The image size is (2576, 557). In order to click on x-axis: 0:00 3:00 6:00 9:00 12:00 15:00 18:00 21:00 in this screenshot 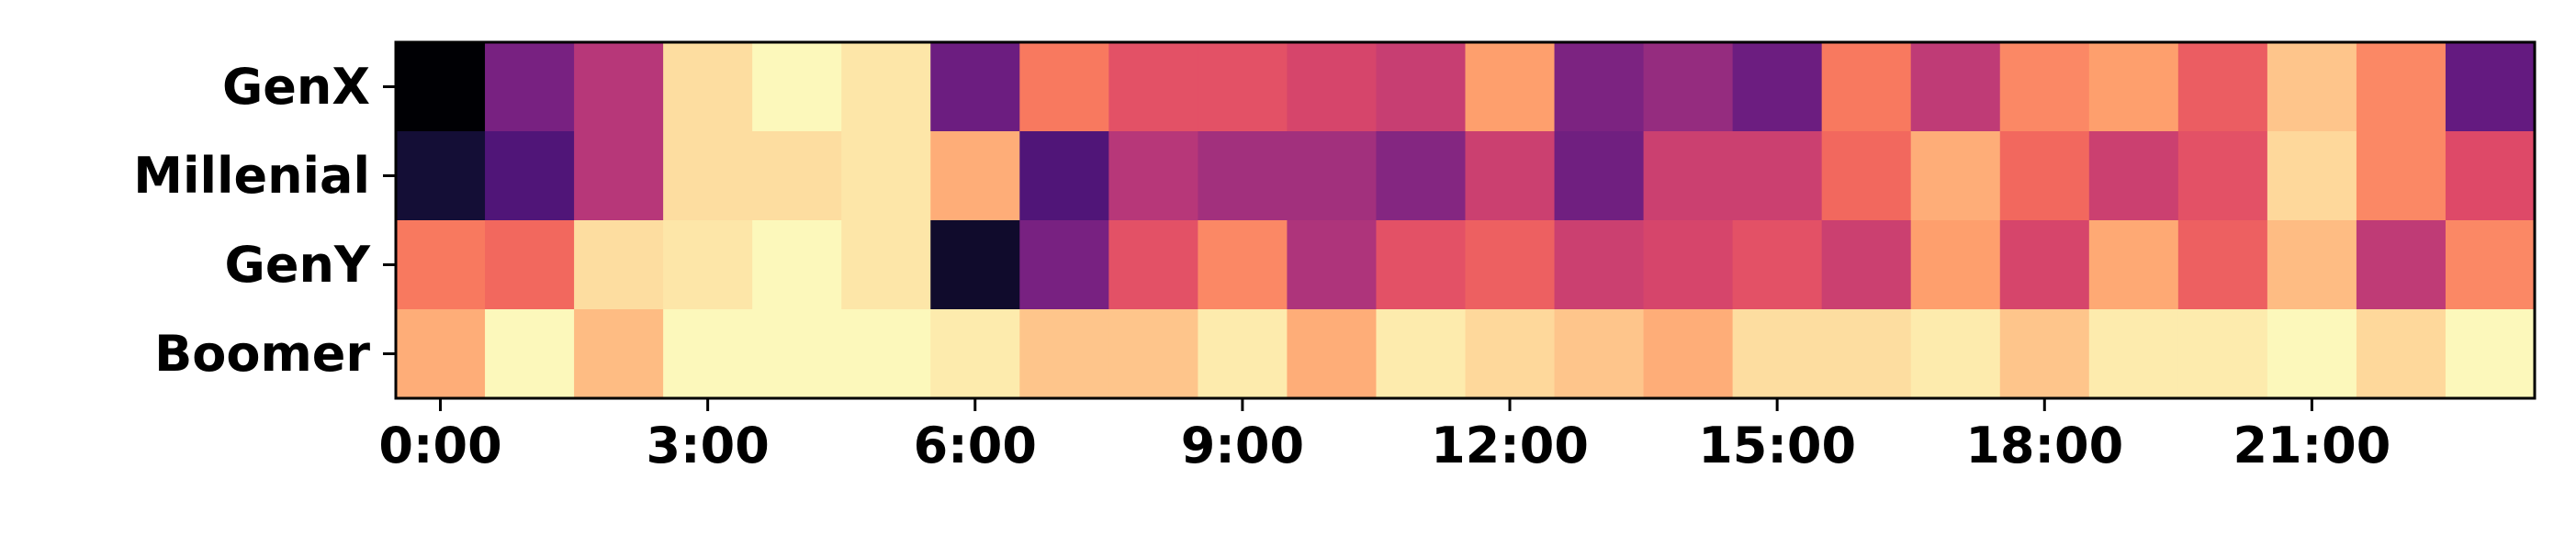, I will do `click(1384, 436)`.